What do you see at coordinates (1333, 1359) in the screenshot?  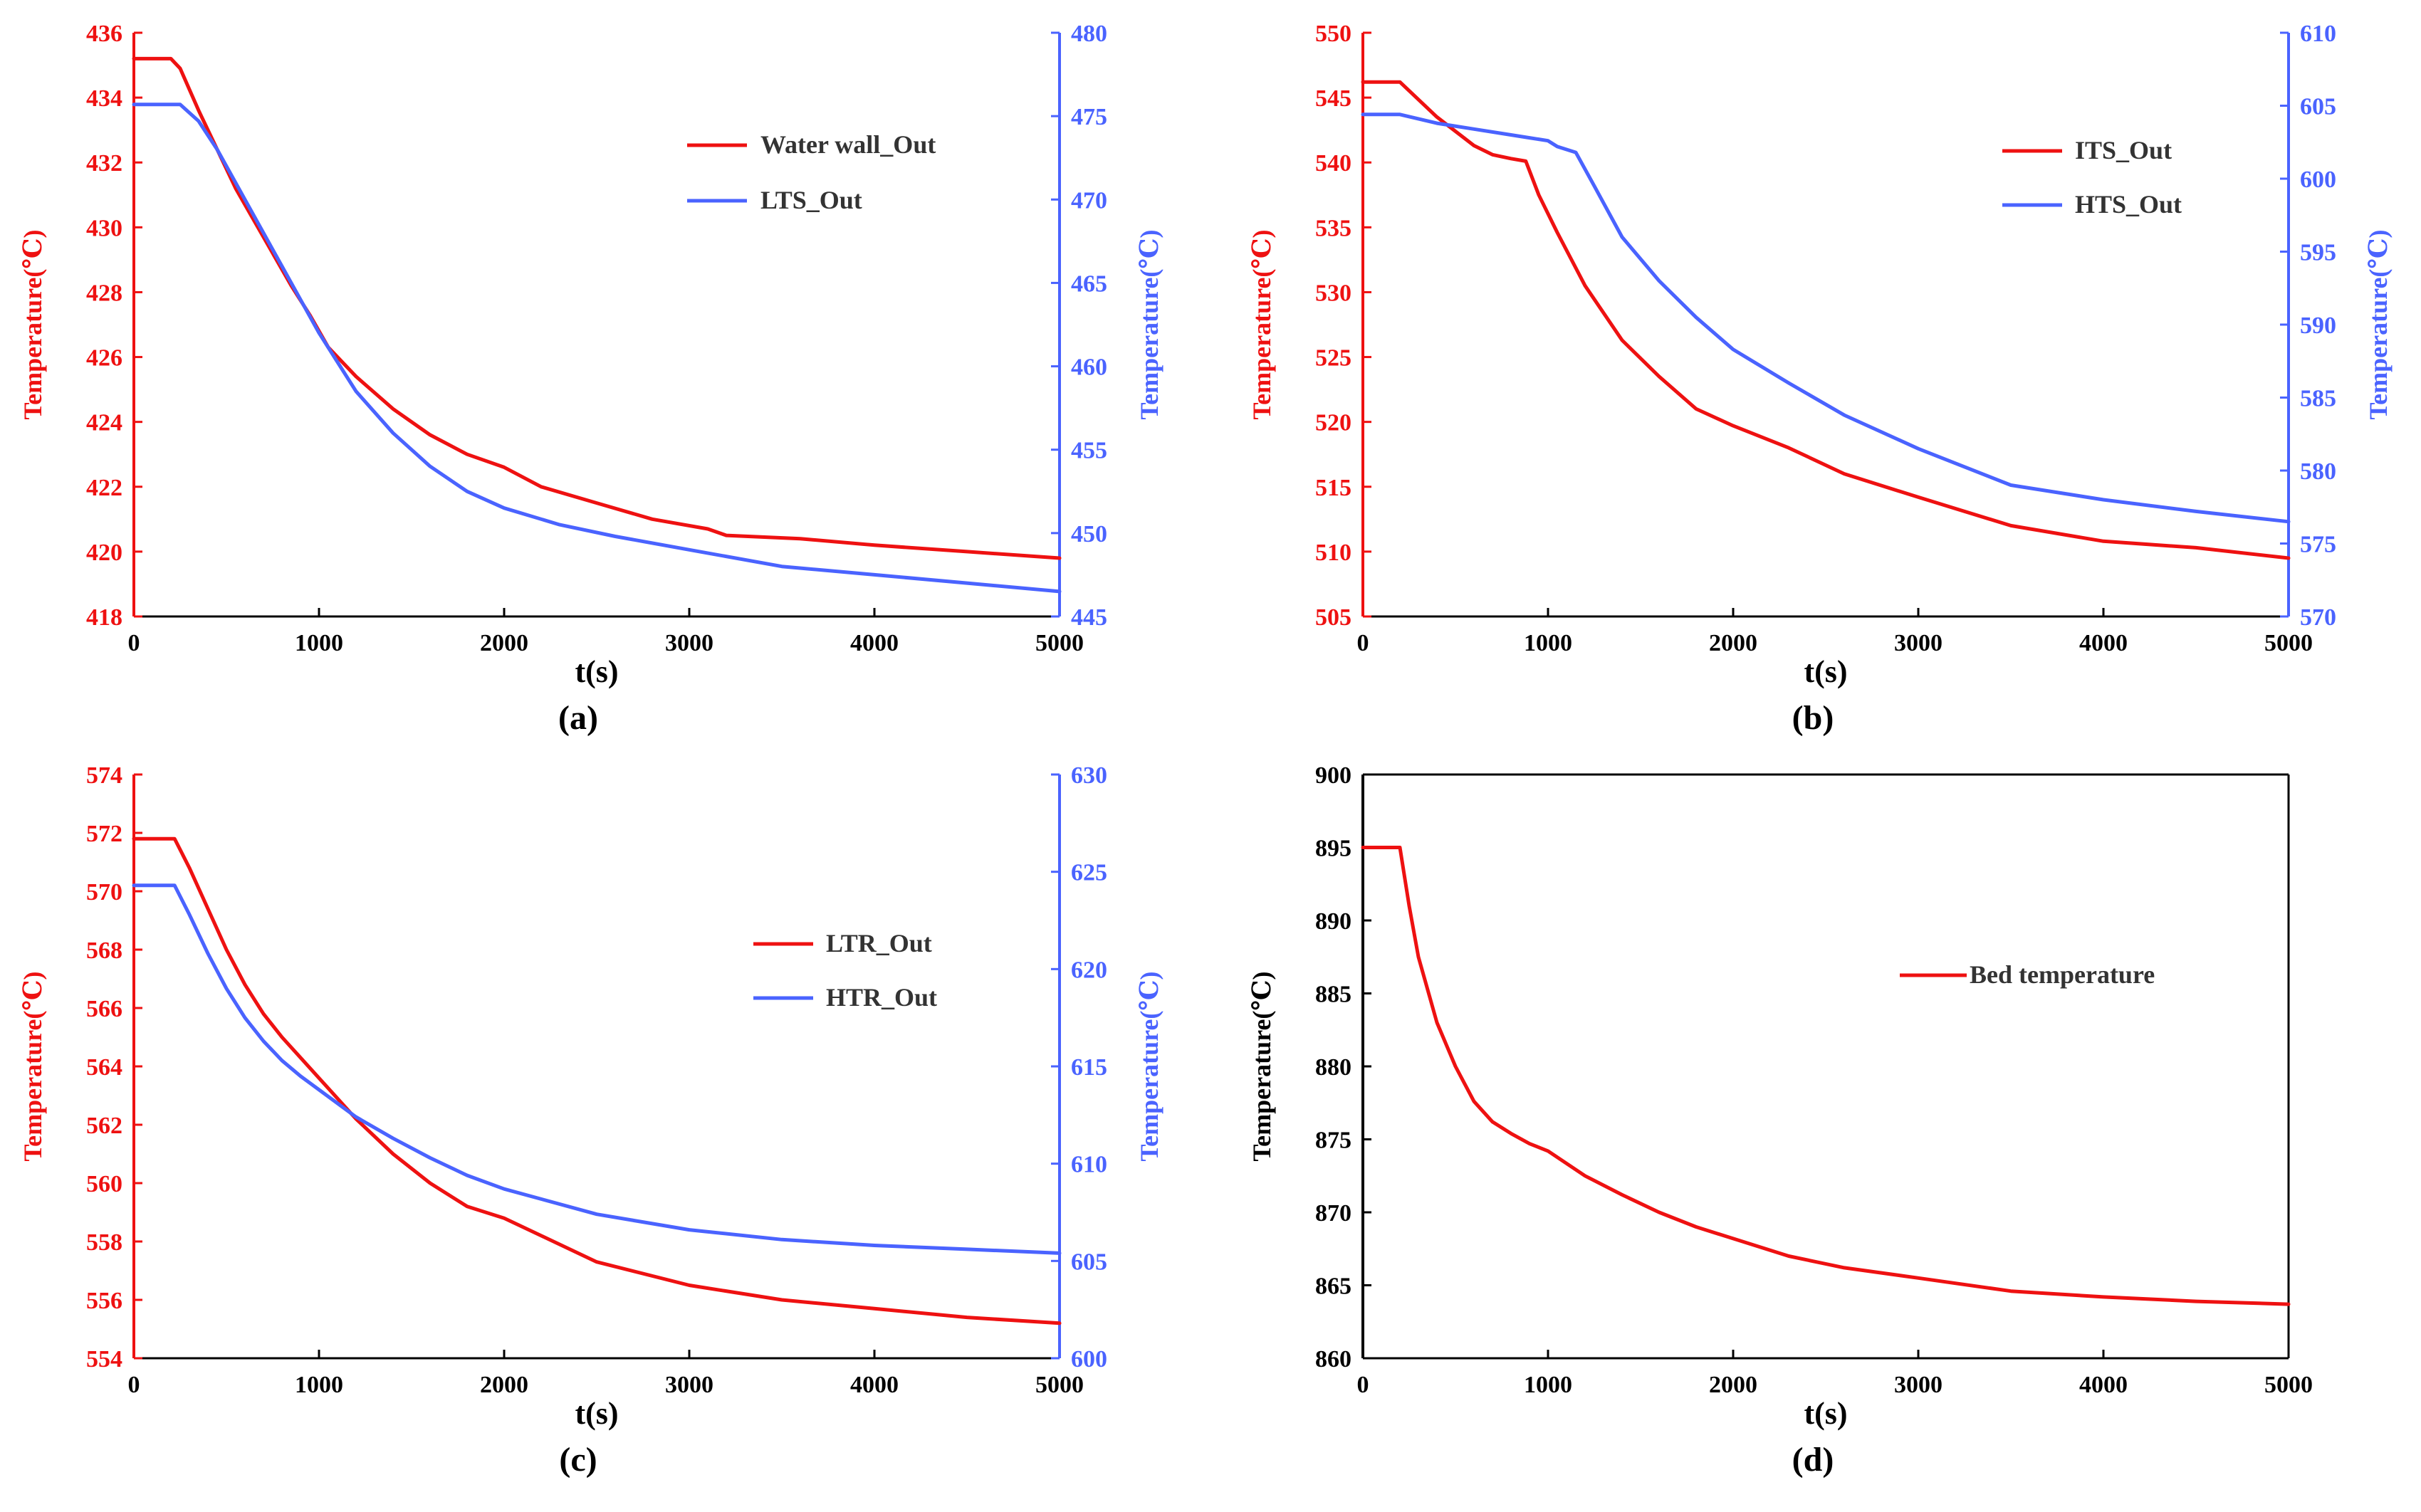 I see `left-tick-label: 860` at bounding box center [1333, 1359].